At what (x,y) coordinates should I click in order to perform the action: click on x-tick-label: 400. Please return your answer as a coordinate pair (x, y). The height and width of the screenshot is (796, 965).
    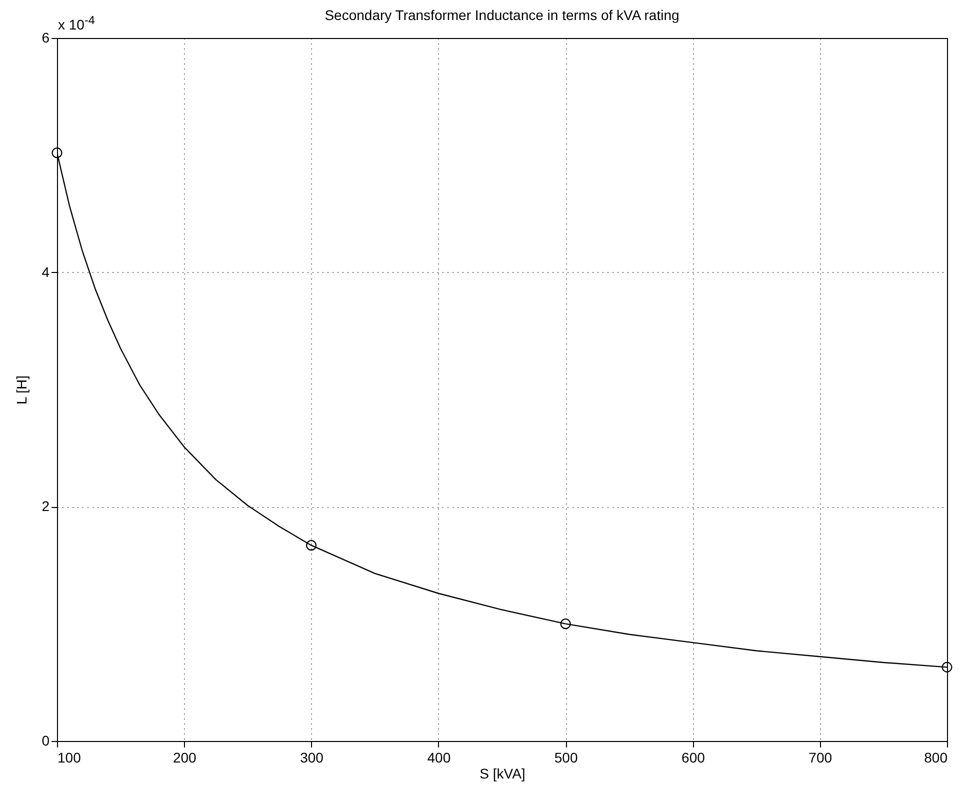
    Looking at the image, I should click on (439, 758).